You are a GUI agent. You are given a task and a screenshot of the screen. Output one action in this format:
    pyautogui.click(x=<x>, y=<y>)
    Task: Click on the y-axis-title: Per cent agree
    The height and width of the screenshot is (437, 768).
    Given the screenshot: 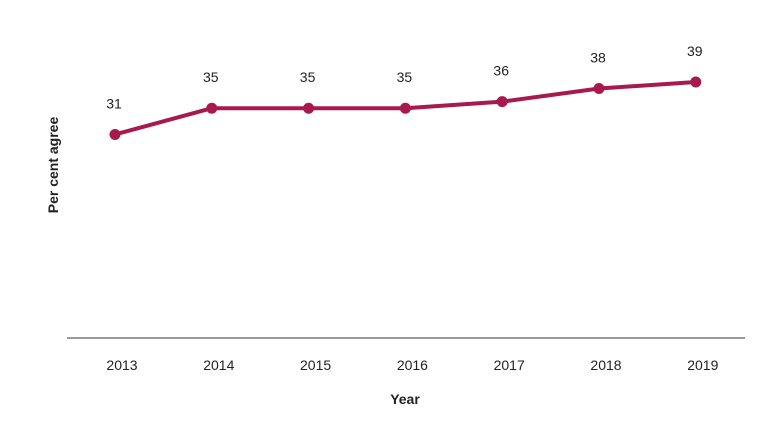 What is the action you would take?
    pyautogui.click(x=53, y=165)
    